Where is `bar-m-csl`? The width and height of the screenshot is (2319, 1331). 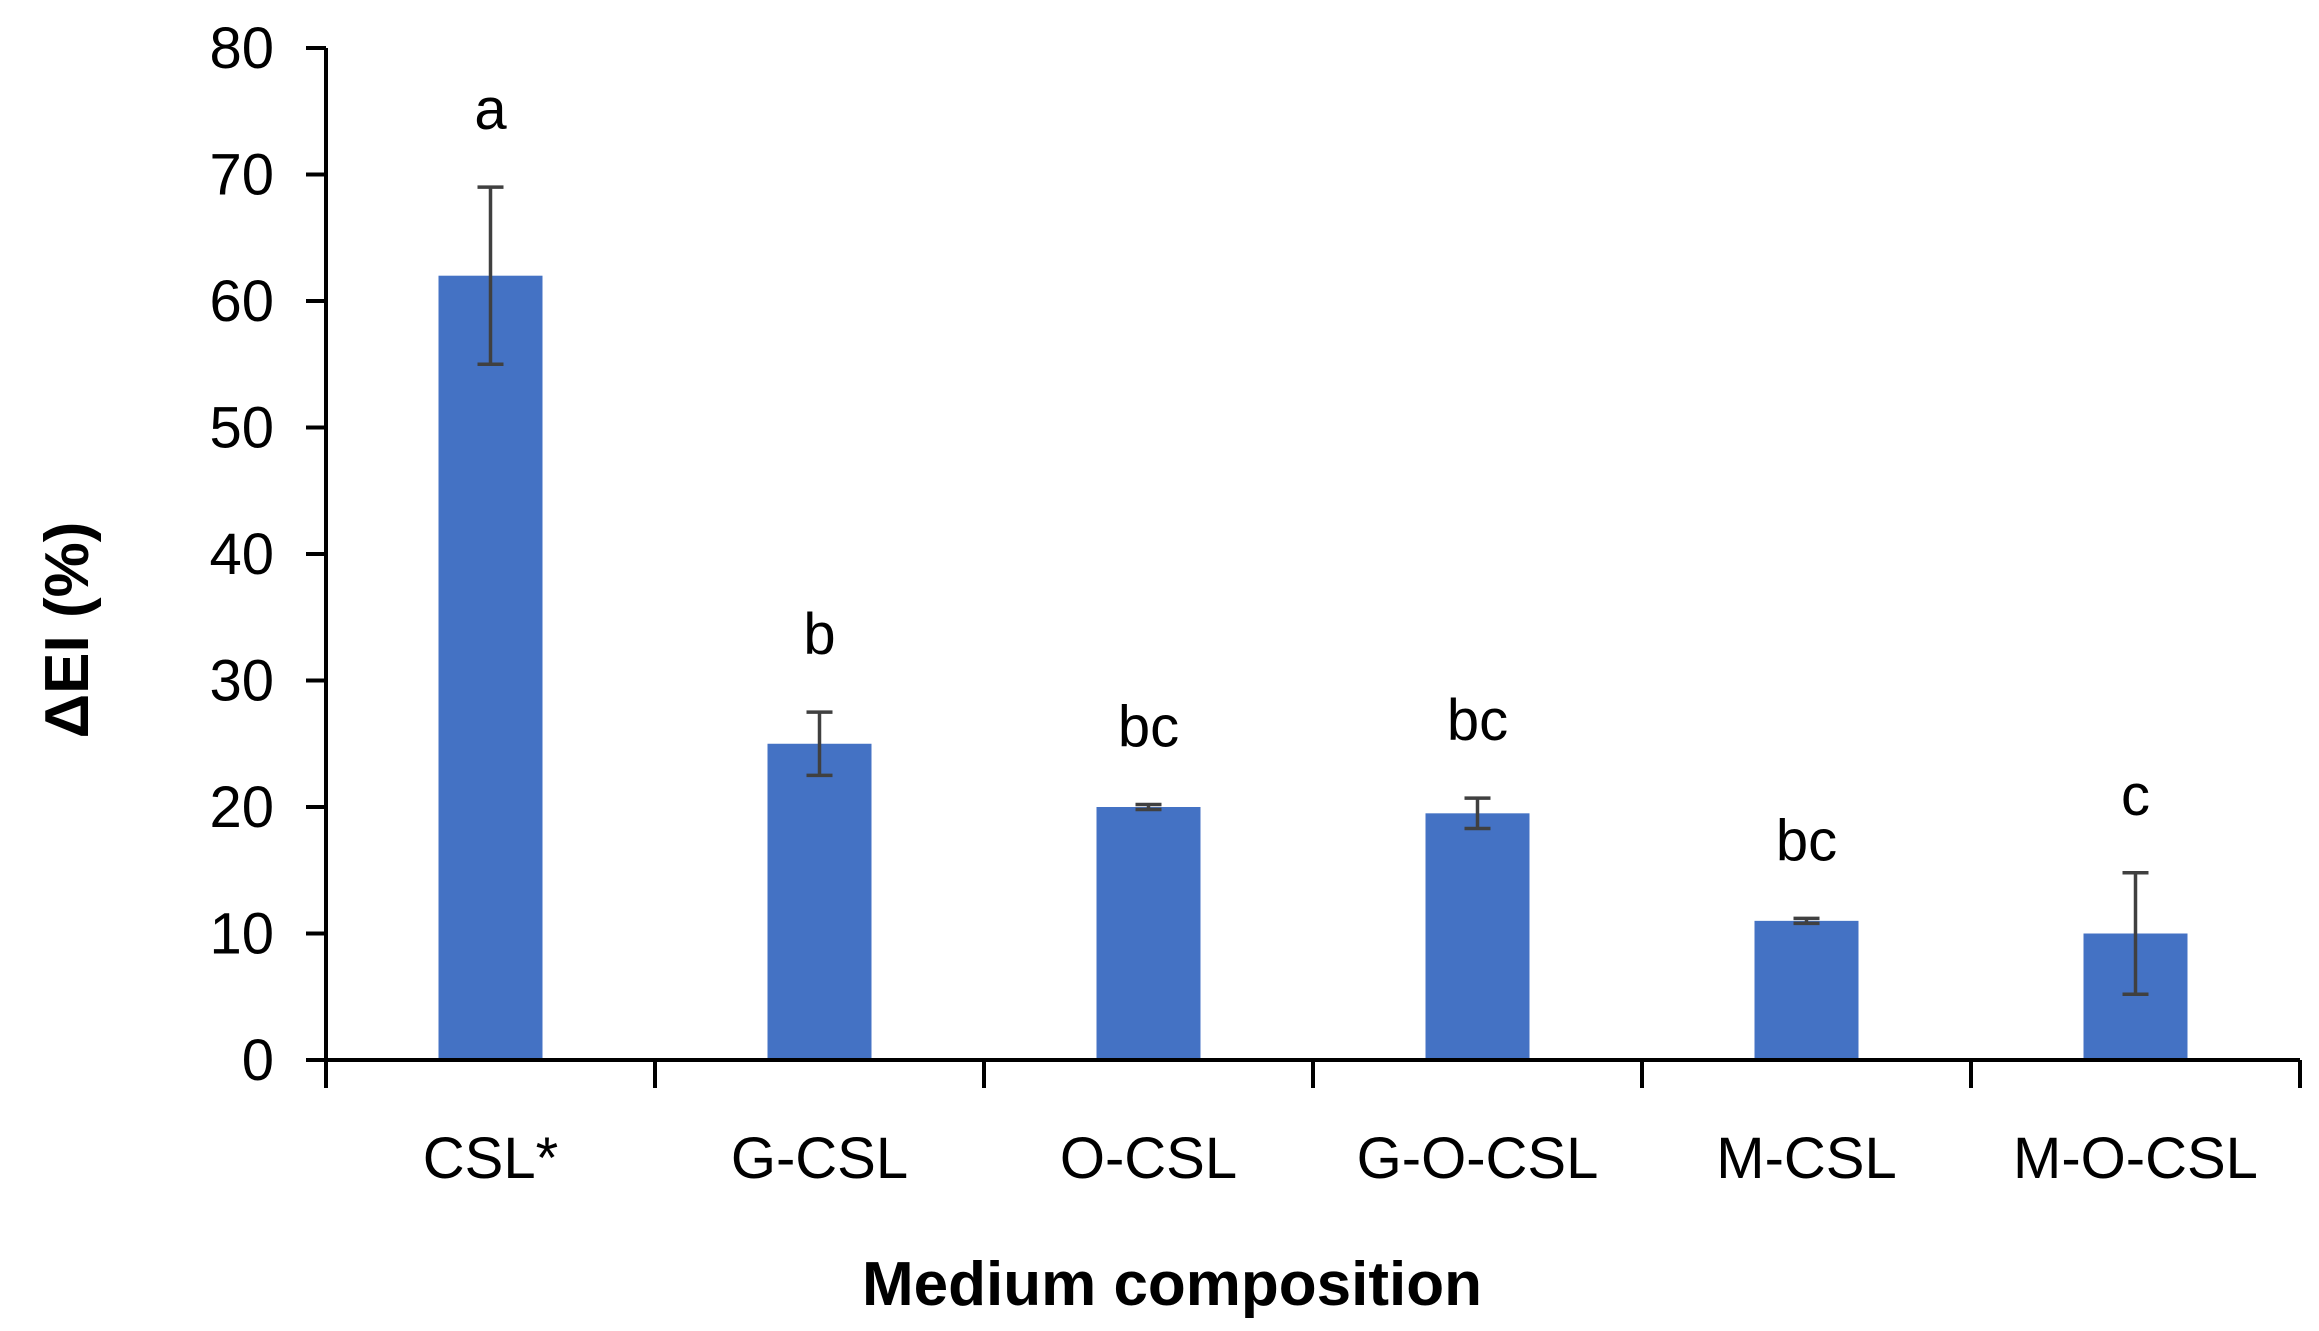 bar-m-csl is located at coordinates (1806, 990).